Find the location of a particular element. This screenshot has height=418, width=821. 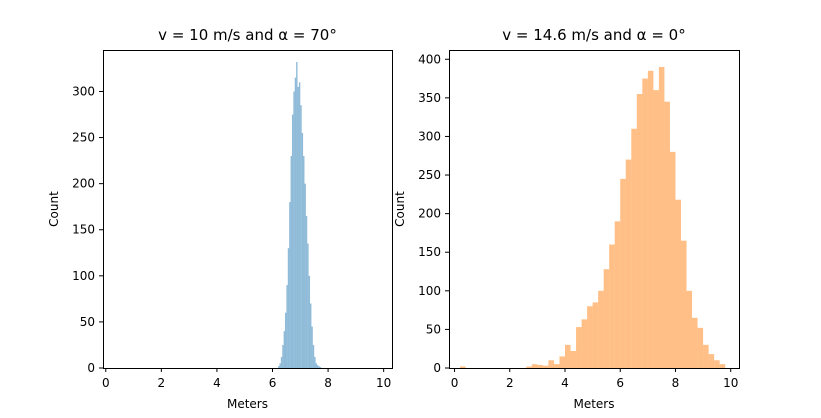

right-y-tick-label: 250 is located at coordinates (429, 175).